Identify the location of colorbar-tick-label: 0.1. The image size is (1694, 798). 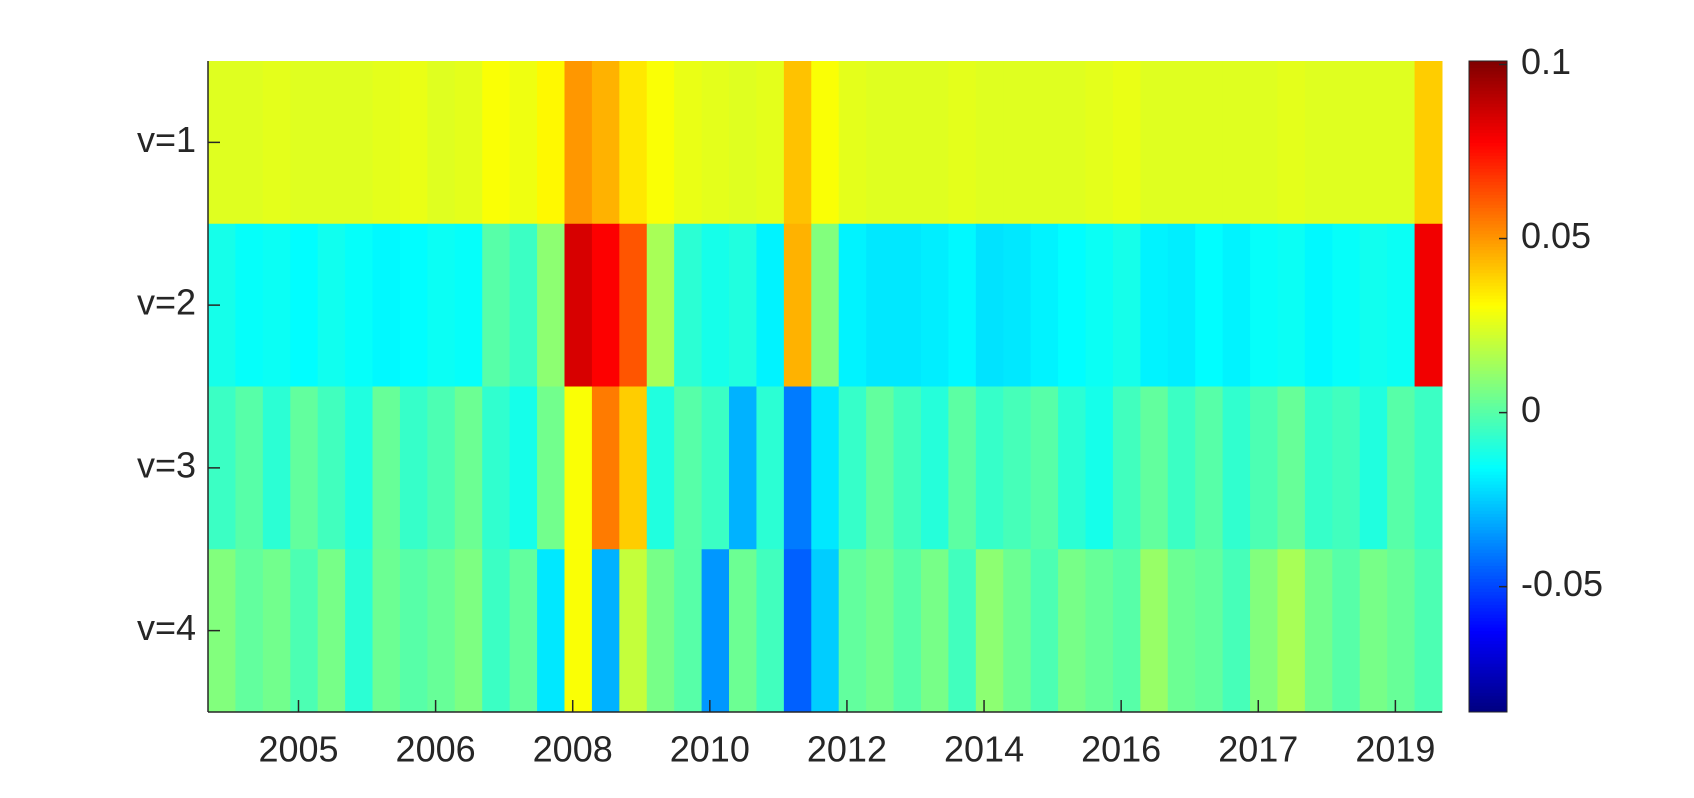
(1546, 61).